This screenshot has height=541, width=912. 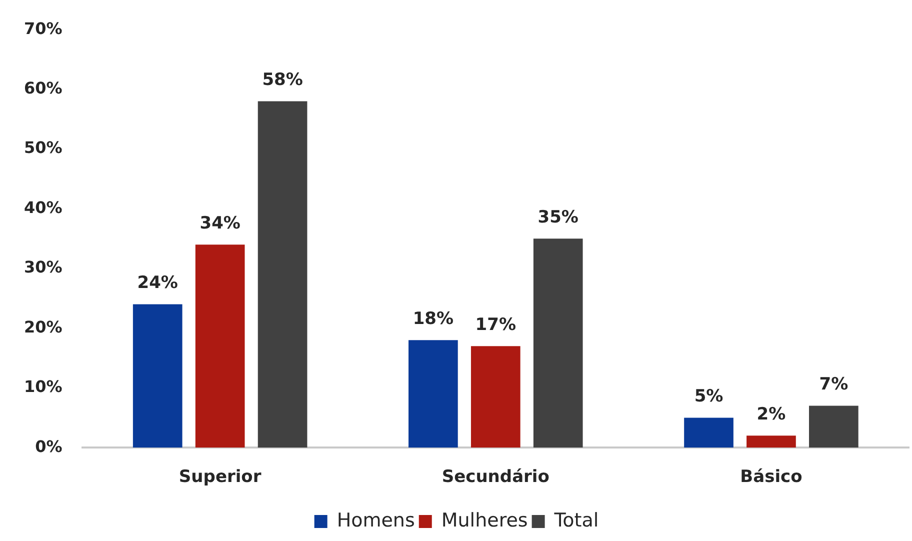 I want to click on legend-label: Total, so click(x=576, y=520).